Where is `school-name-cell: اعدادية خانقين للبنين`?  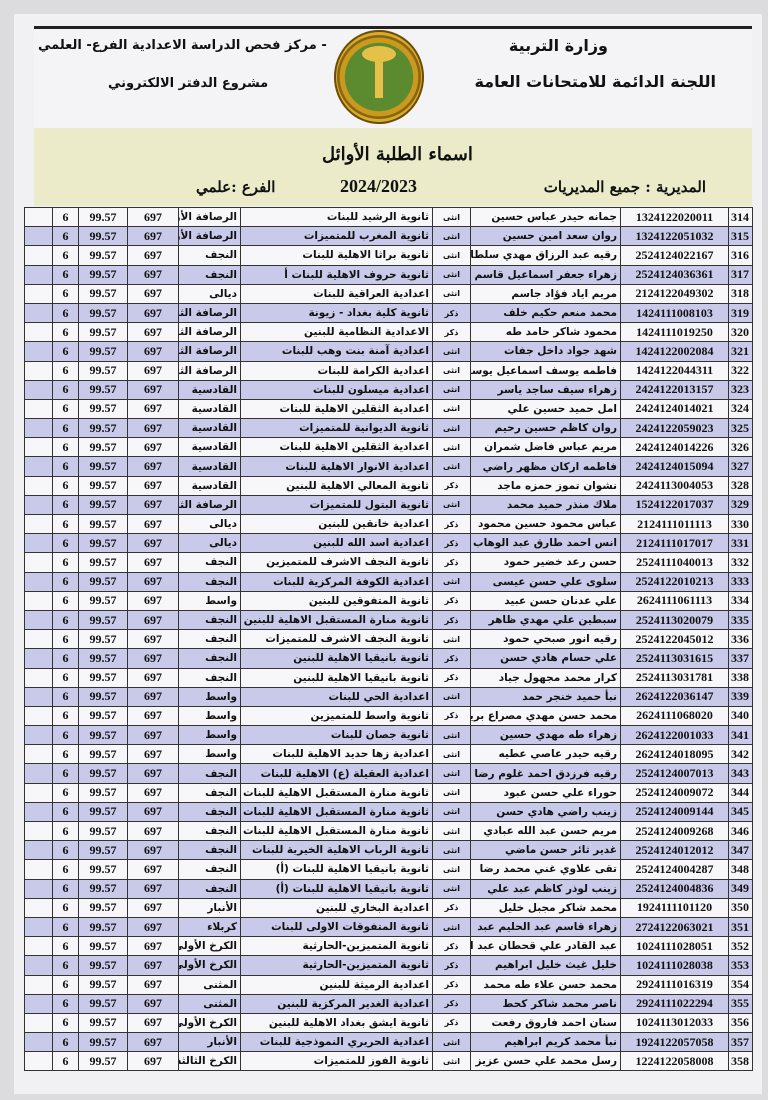
school-name-cell: اعدادية خانقين للبنين is located at coordinates (336, 524).